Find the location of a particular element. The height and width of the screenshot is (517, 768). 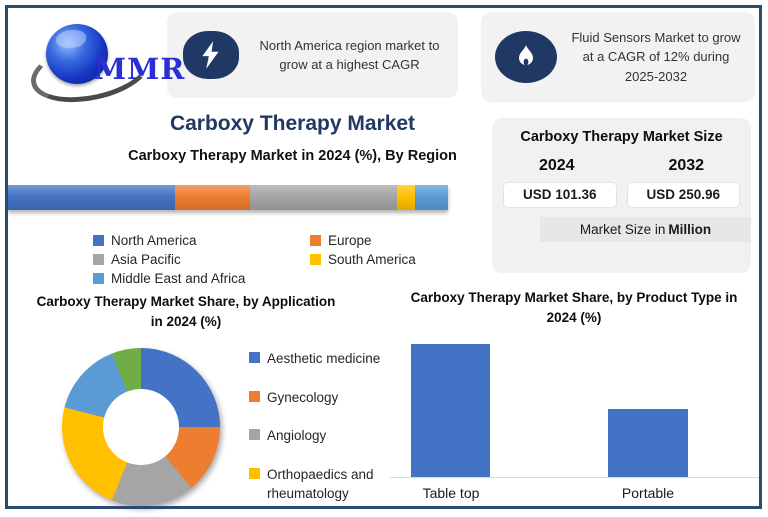

value-2024: USD 101.36 is located at coordinates (560, 194).